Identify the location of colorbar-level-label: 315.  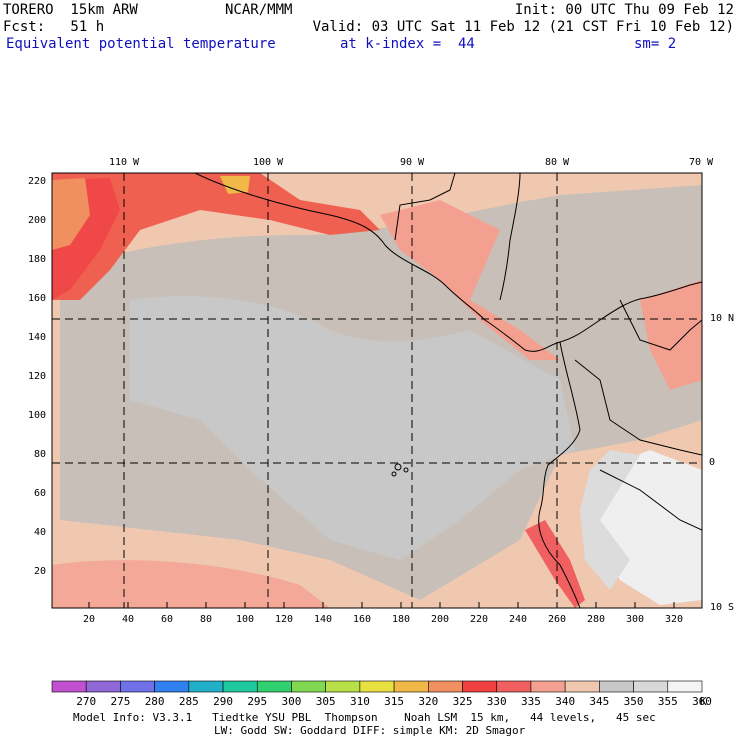
(394, 701).